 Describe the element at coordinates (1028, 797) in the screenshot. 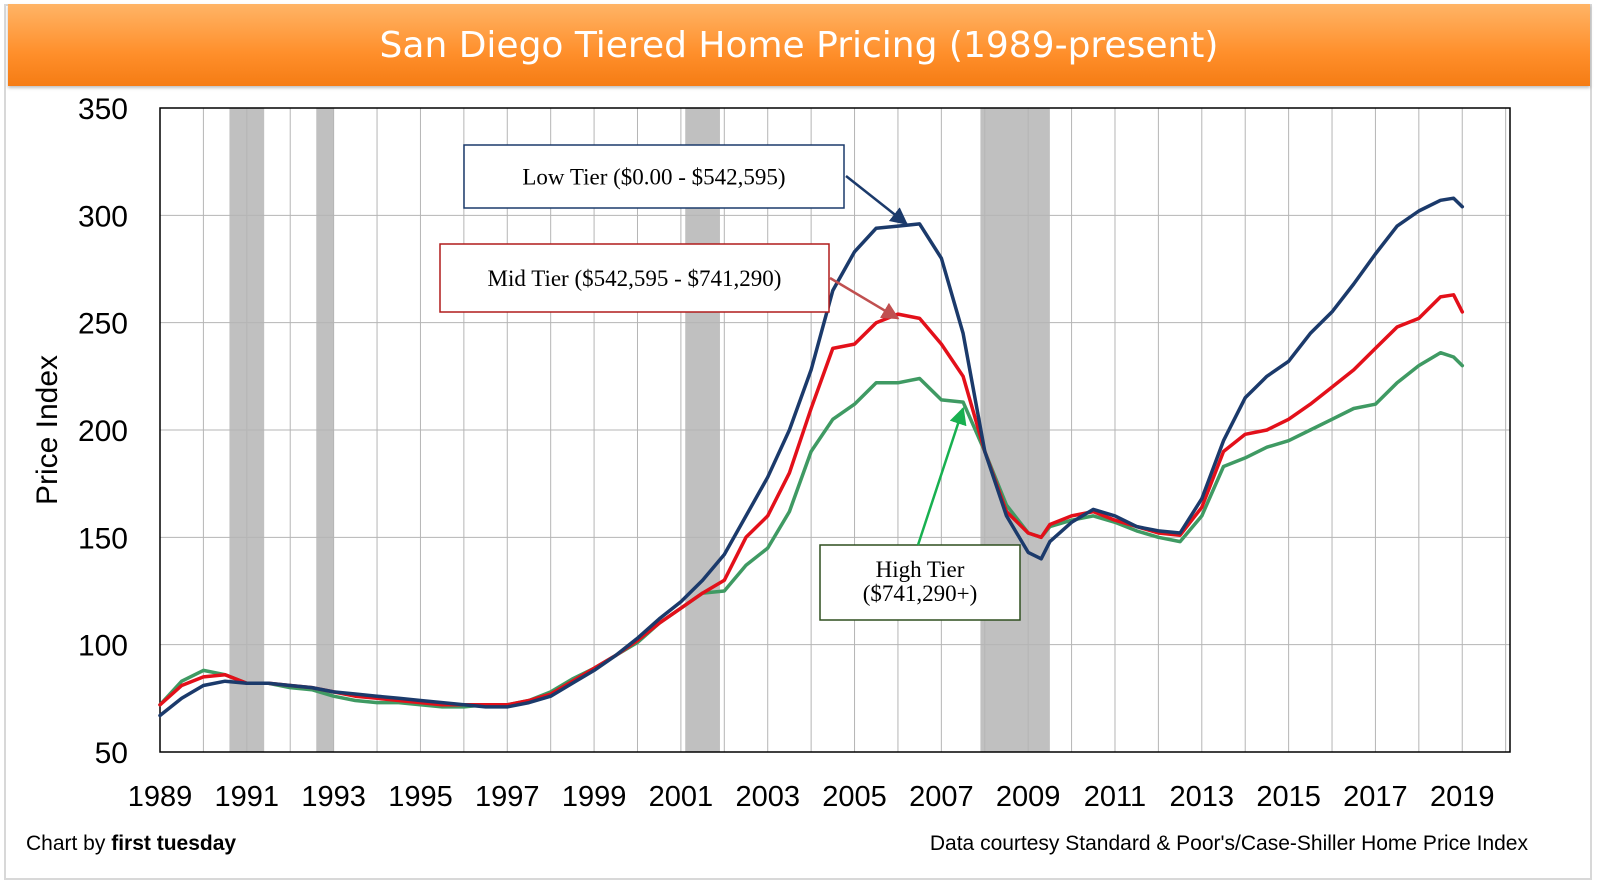

I see `x-tick-label: 2009` at that location.